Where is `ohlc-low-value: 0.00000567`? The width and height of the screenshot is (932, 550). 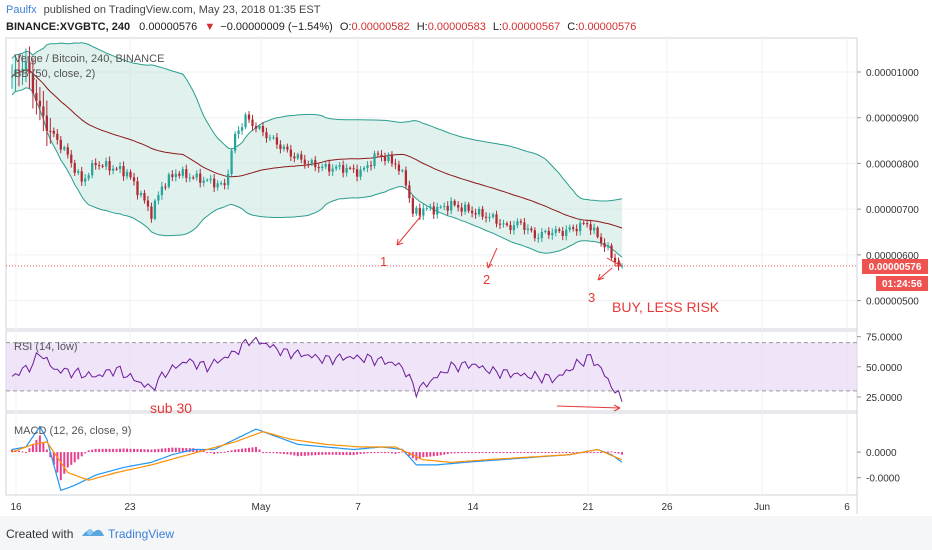 ohlc-low-value: 0.00000567 is located at coordinates (531, 27).